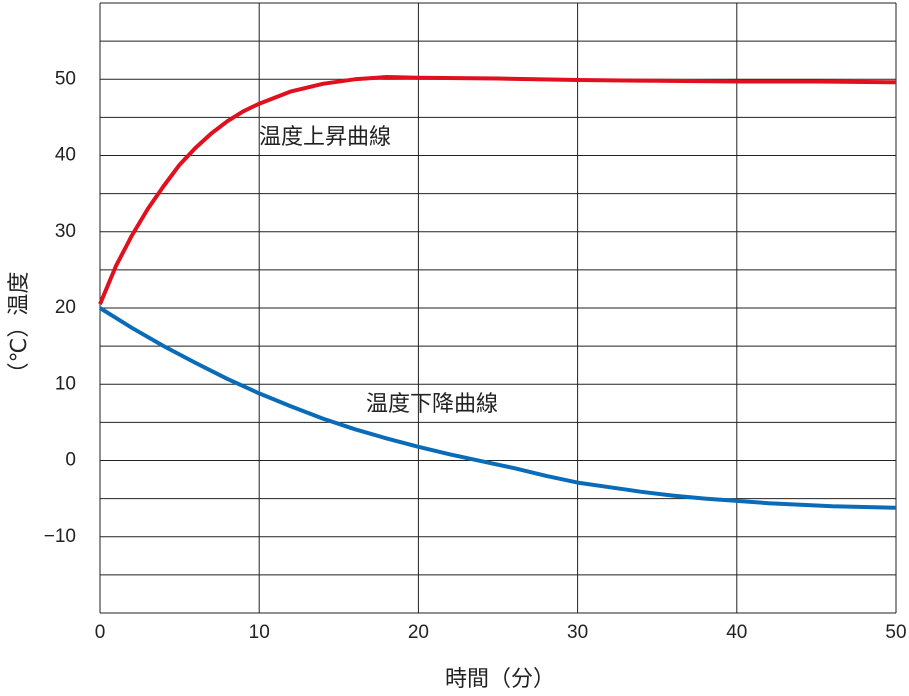 The width and height of the screenshot is (909, 696). What do you see at coordinates (70, 460) in the screenshot?
I see `y-tick-label: 0` at bounding box center [70, 460].